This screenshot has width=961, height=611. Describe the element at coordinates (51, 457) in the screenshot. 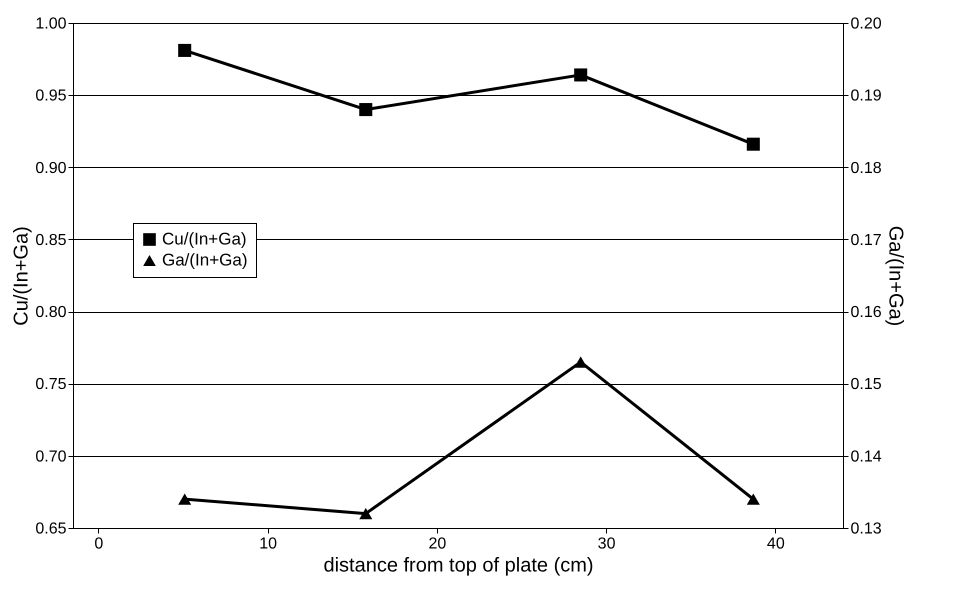

I see `y-tick-label: 0.70` at that location.